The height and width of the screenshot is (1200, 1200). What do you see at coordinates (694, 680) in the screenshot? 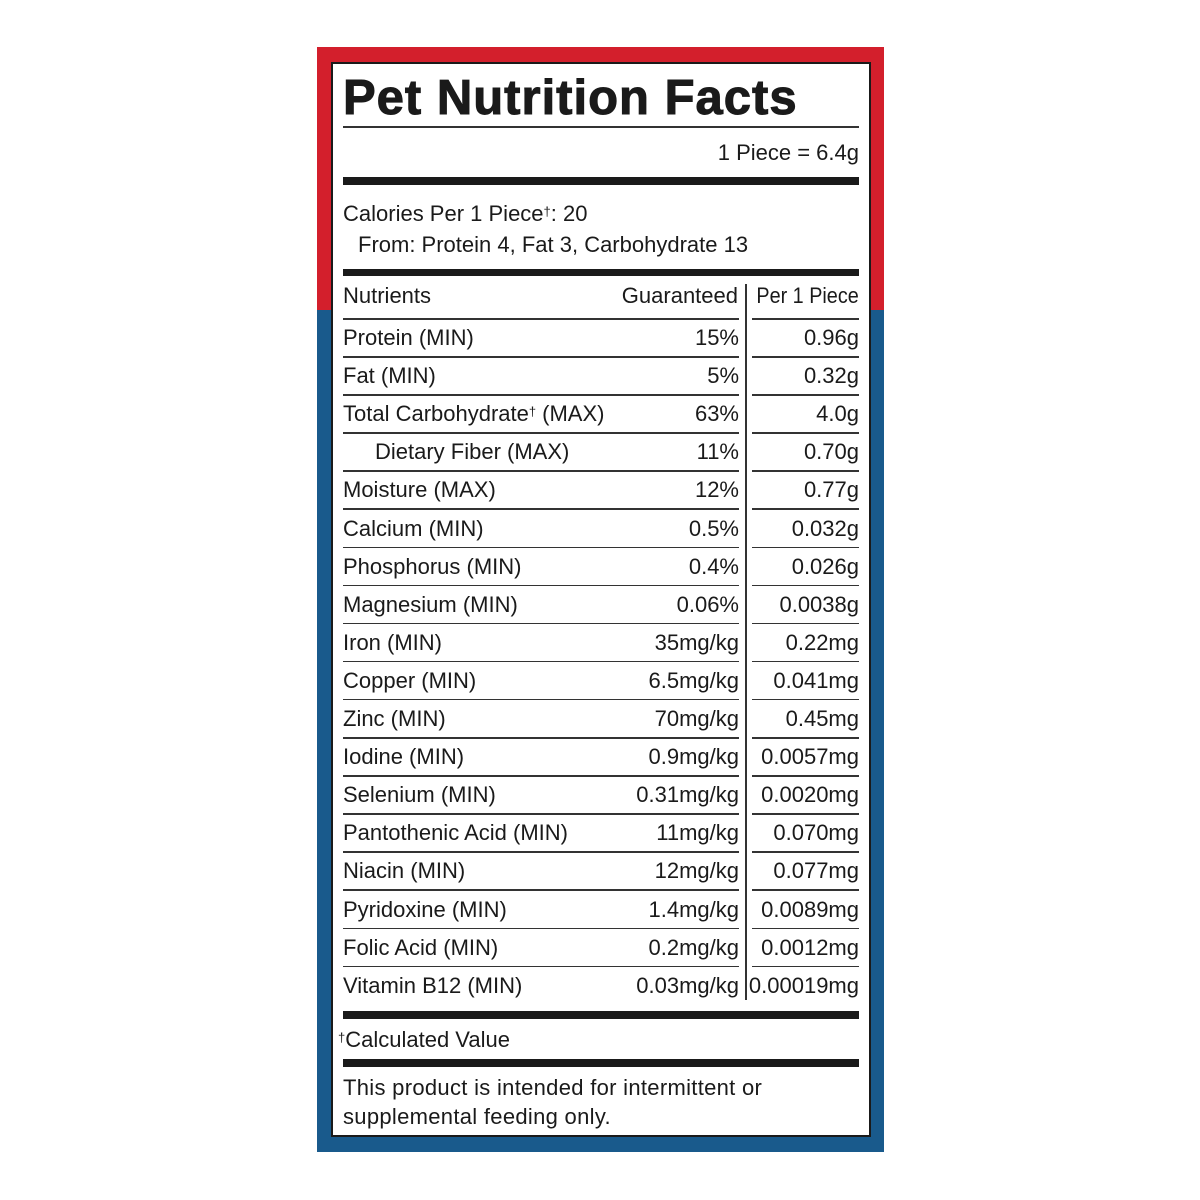
I see `guaranteed-value: 6.5mg/kg` at bounding box center [694, 680].